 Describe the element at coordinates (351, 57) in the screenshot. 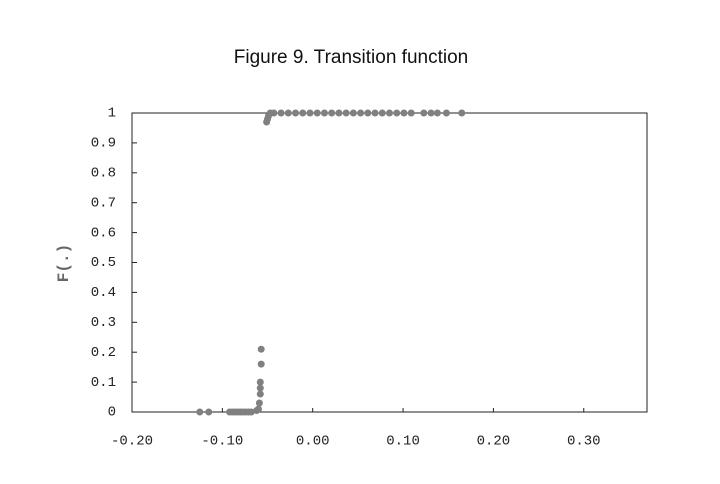

I see `chart-title: Figure 9. Transition function` at that location.